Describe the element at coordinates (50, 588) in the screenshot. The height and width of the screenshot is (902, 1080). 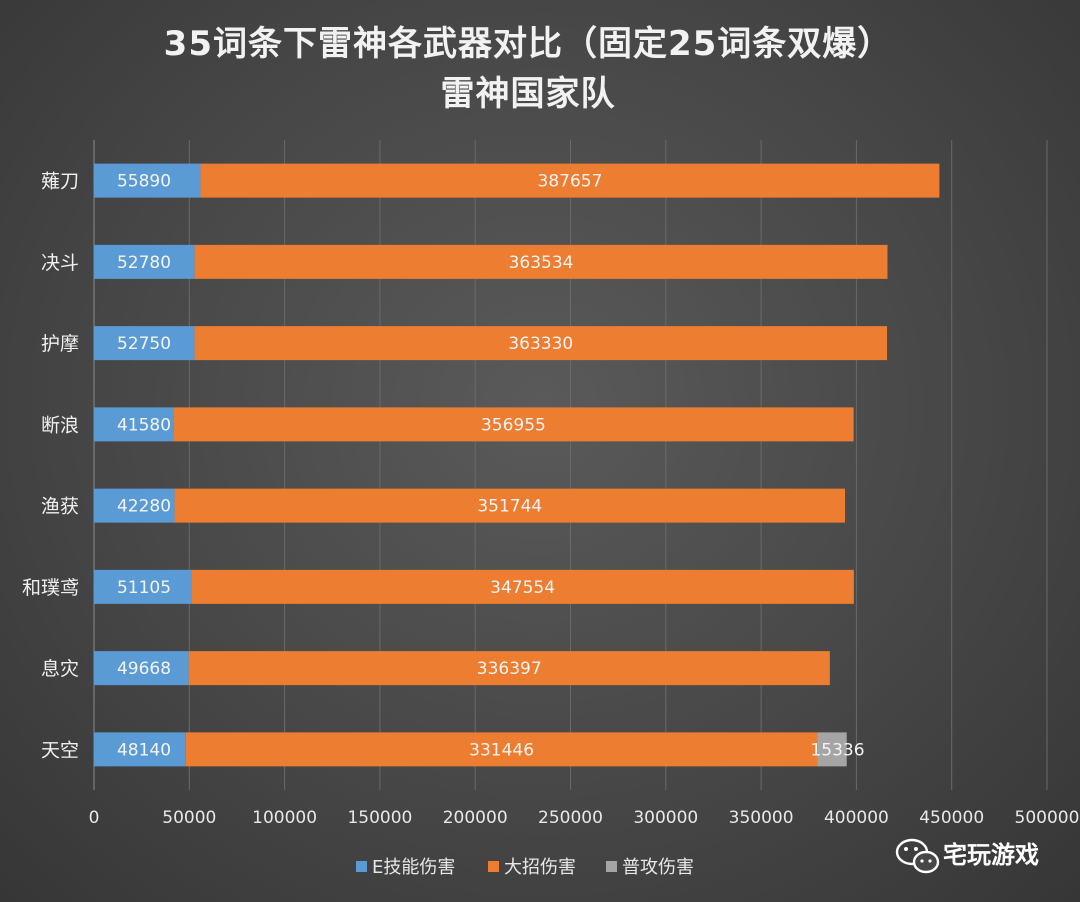
I see `category-label: 和璞鸢` at that location.